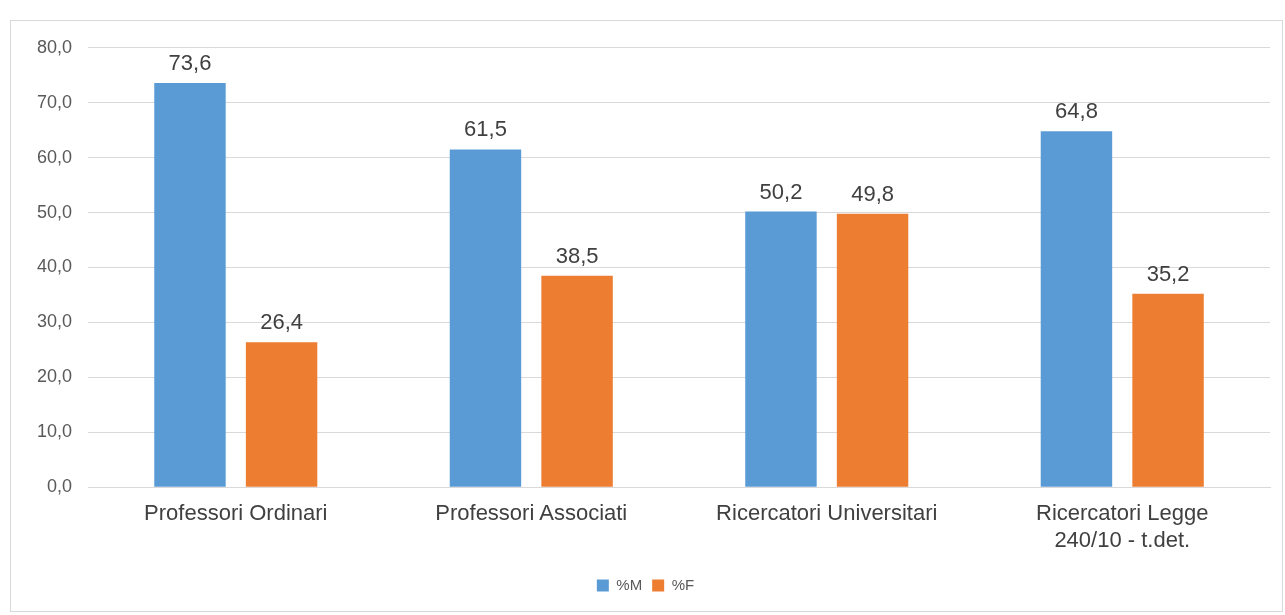 The width and height of the screenshot is (1285, 615). Describe the element at coordinates (54, 376) in the screenshot. I see `y-tick-label: 20,0` at that location.